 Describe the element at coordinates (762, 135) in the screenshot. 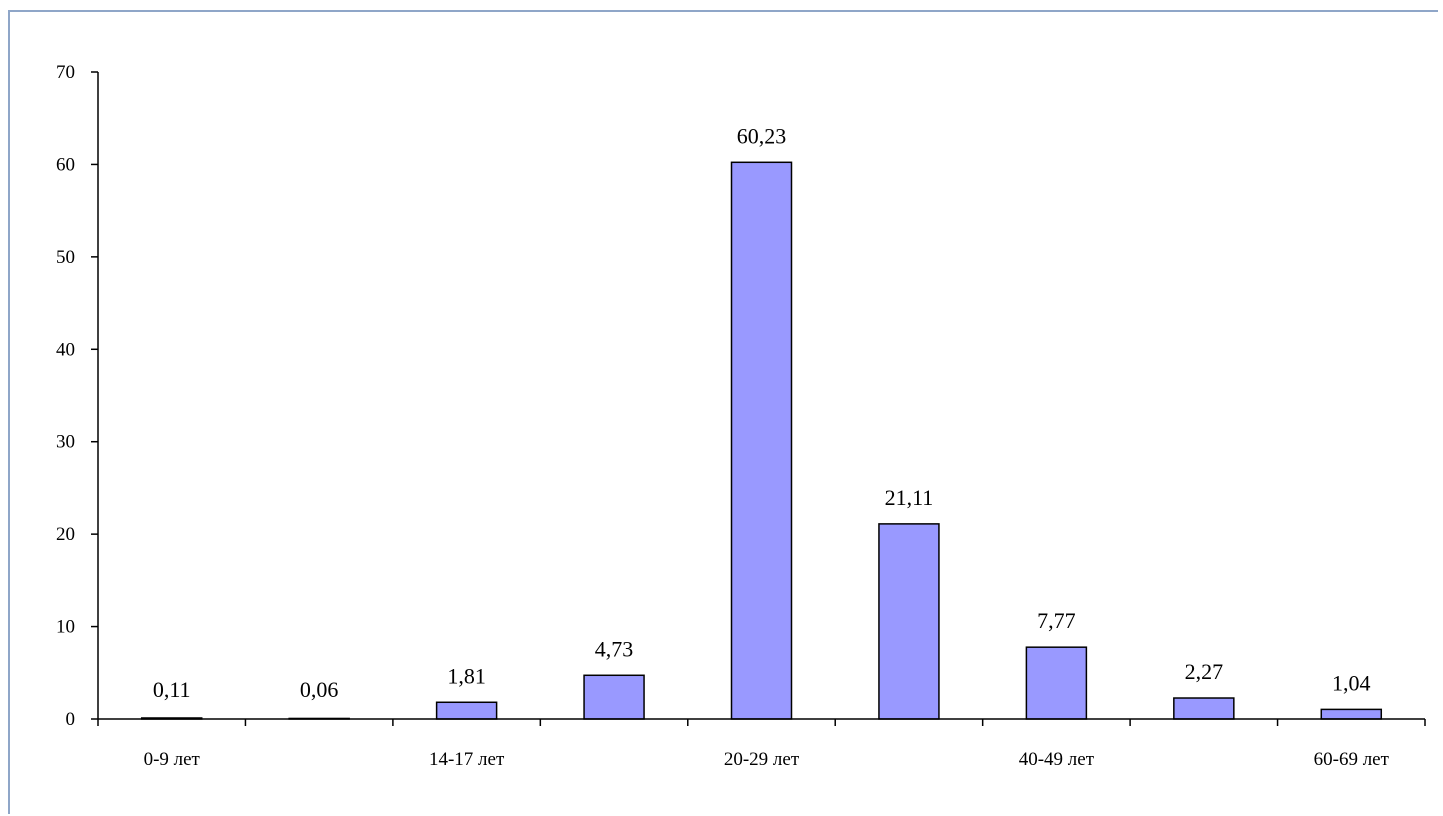

I see `bar-value-label: 60,23` at that location.